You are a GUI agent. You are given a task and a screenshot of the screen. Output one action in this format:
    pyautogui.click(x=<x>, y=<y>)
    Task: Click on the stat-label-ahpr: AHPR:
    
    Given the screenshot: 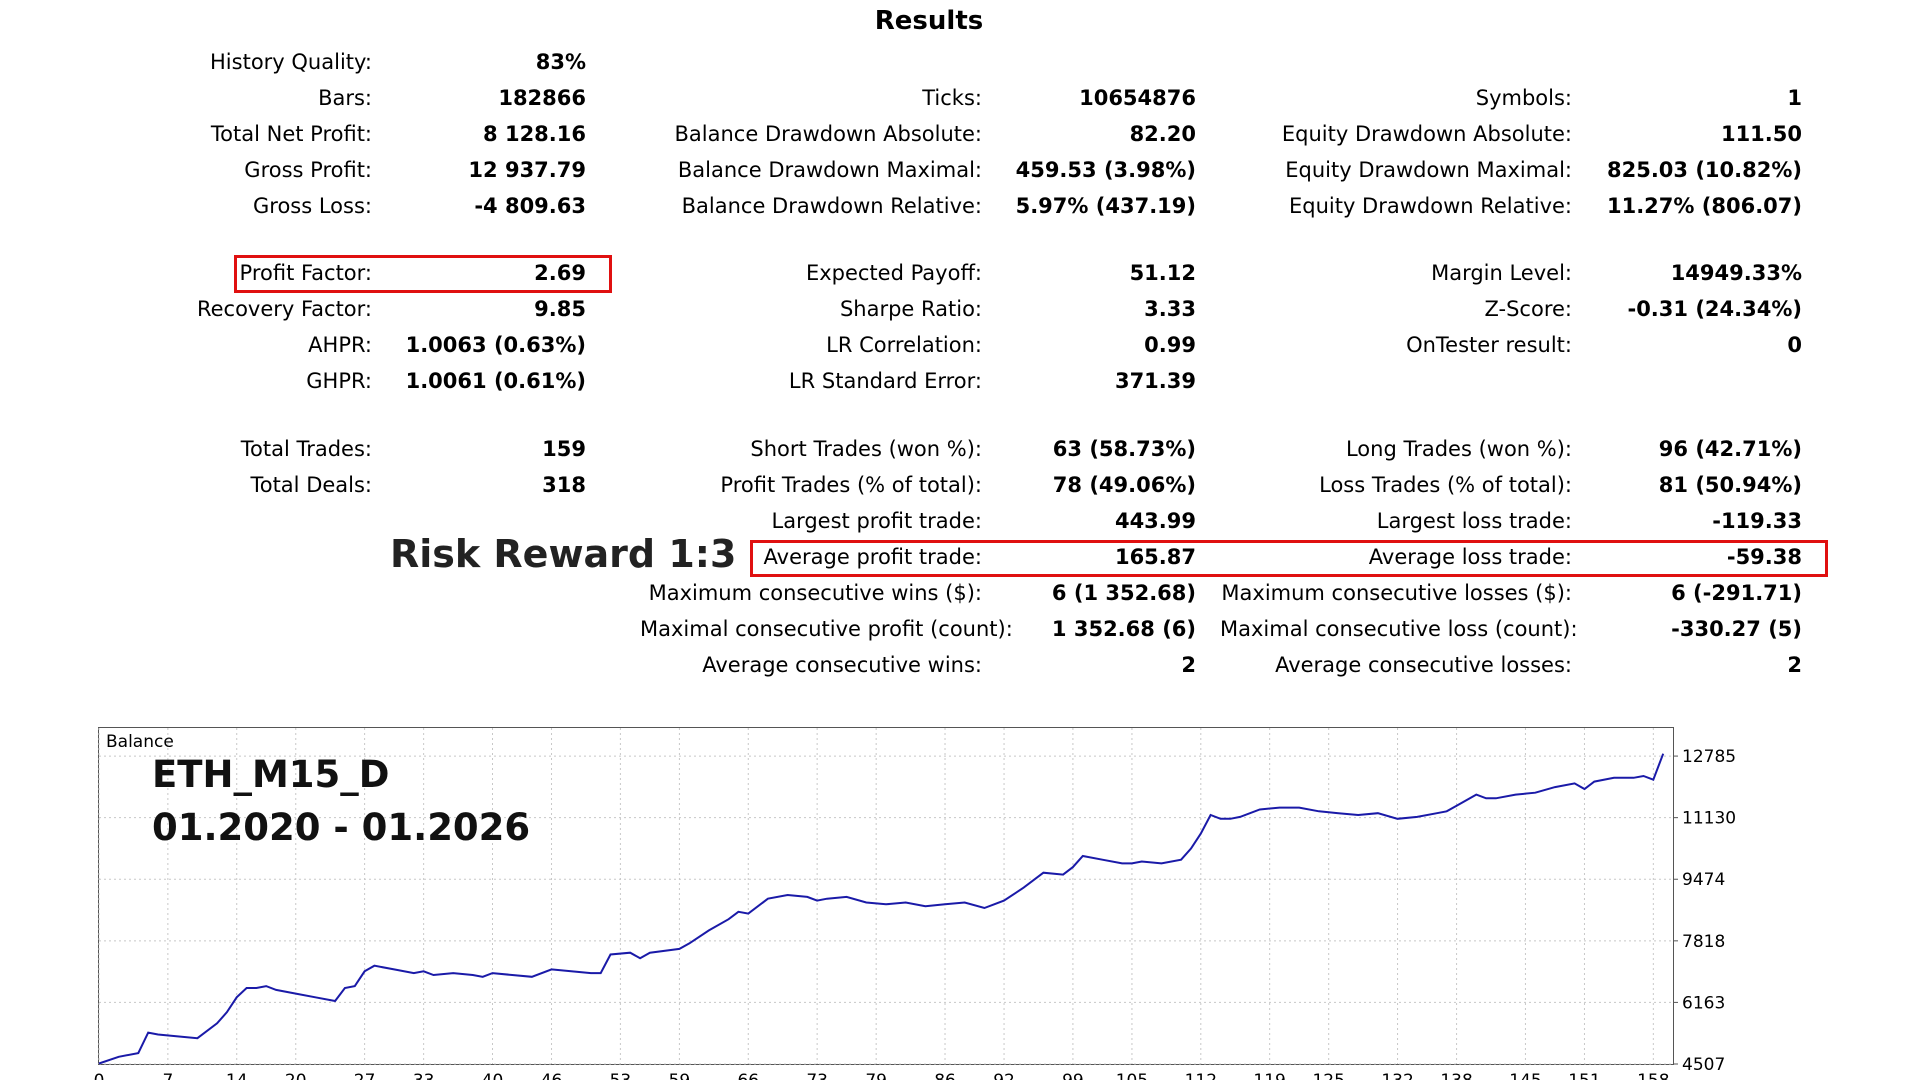 What is the action you would take?
    pyautogui.click(x=340, y=345)
    